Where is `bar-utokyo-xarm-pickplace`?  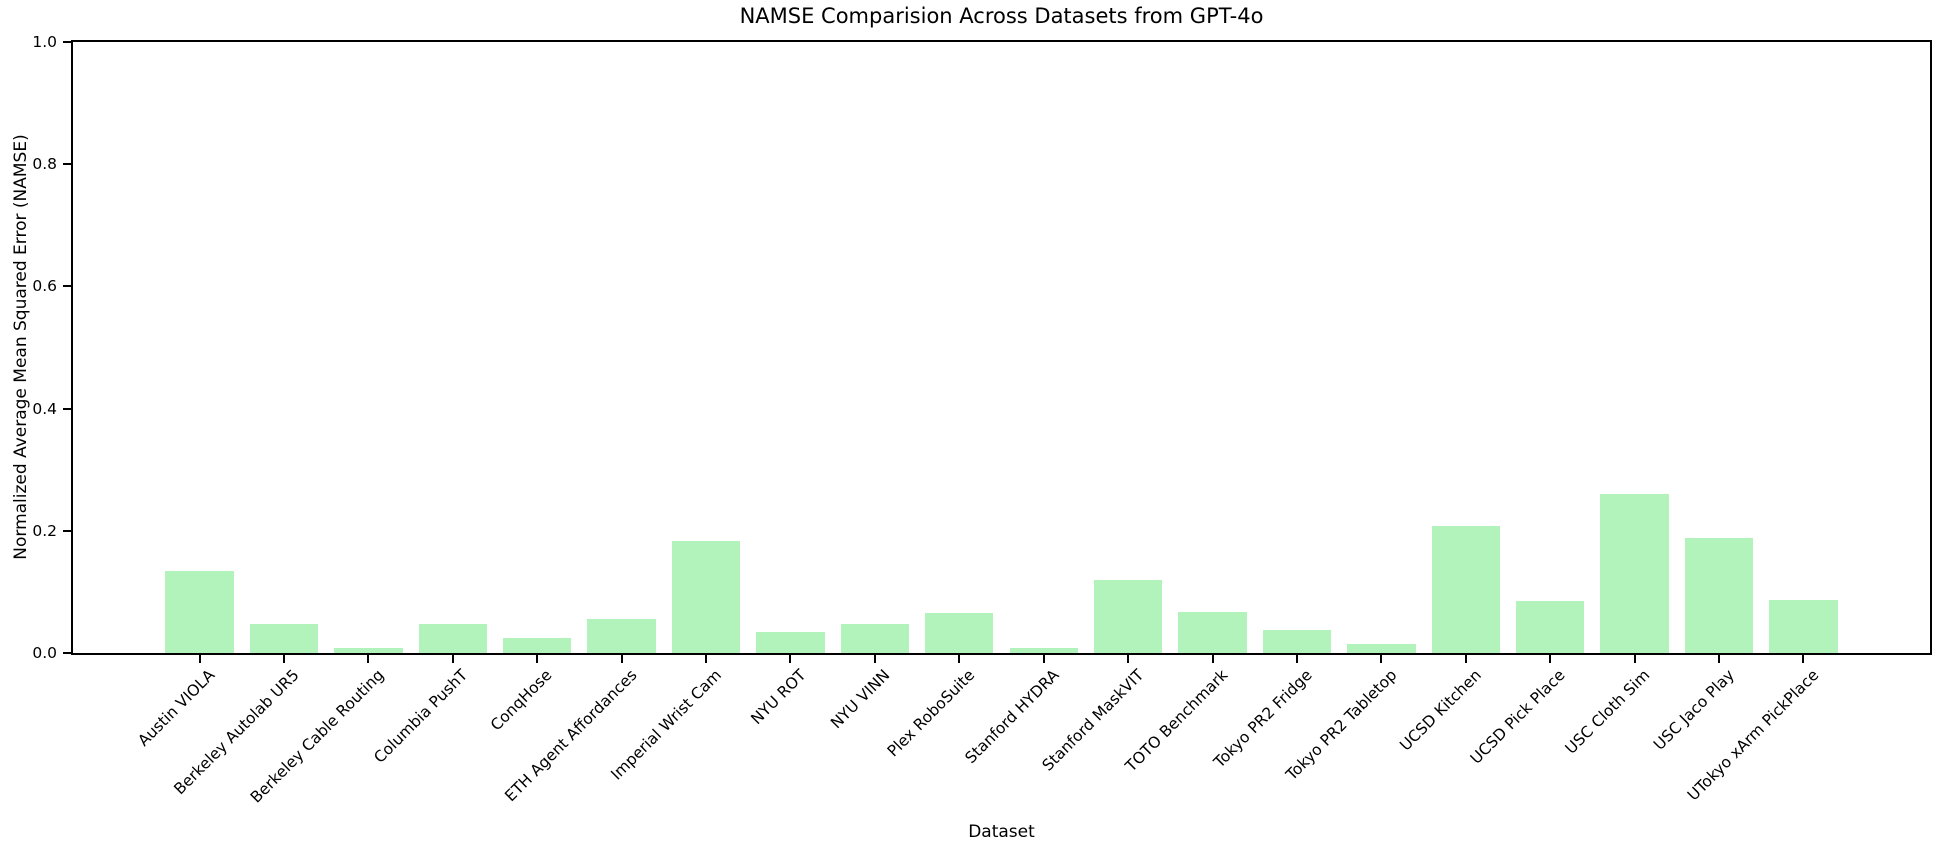
bar-utokyo-xarm-pickplace is located at coordinates (1803, 626).